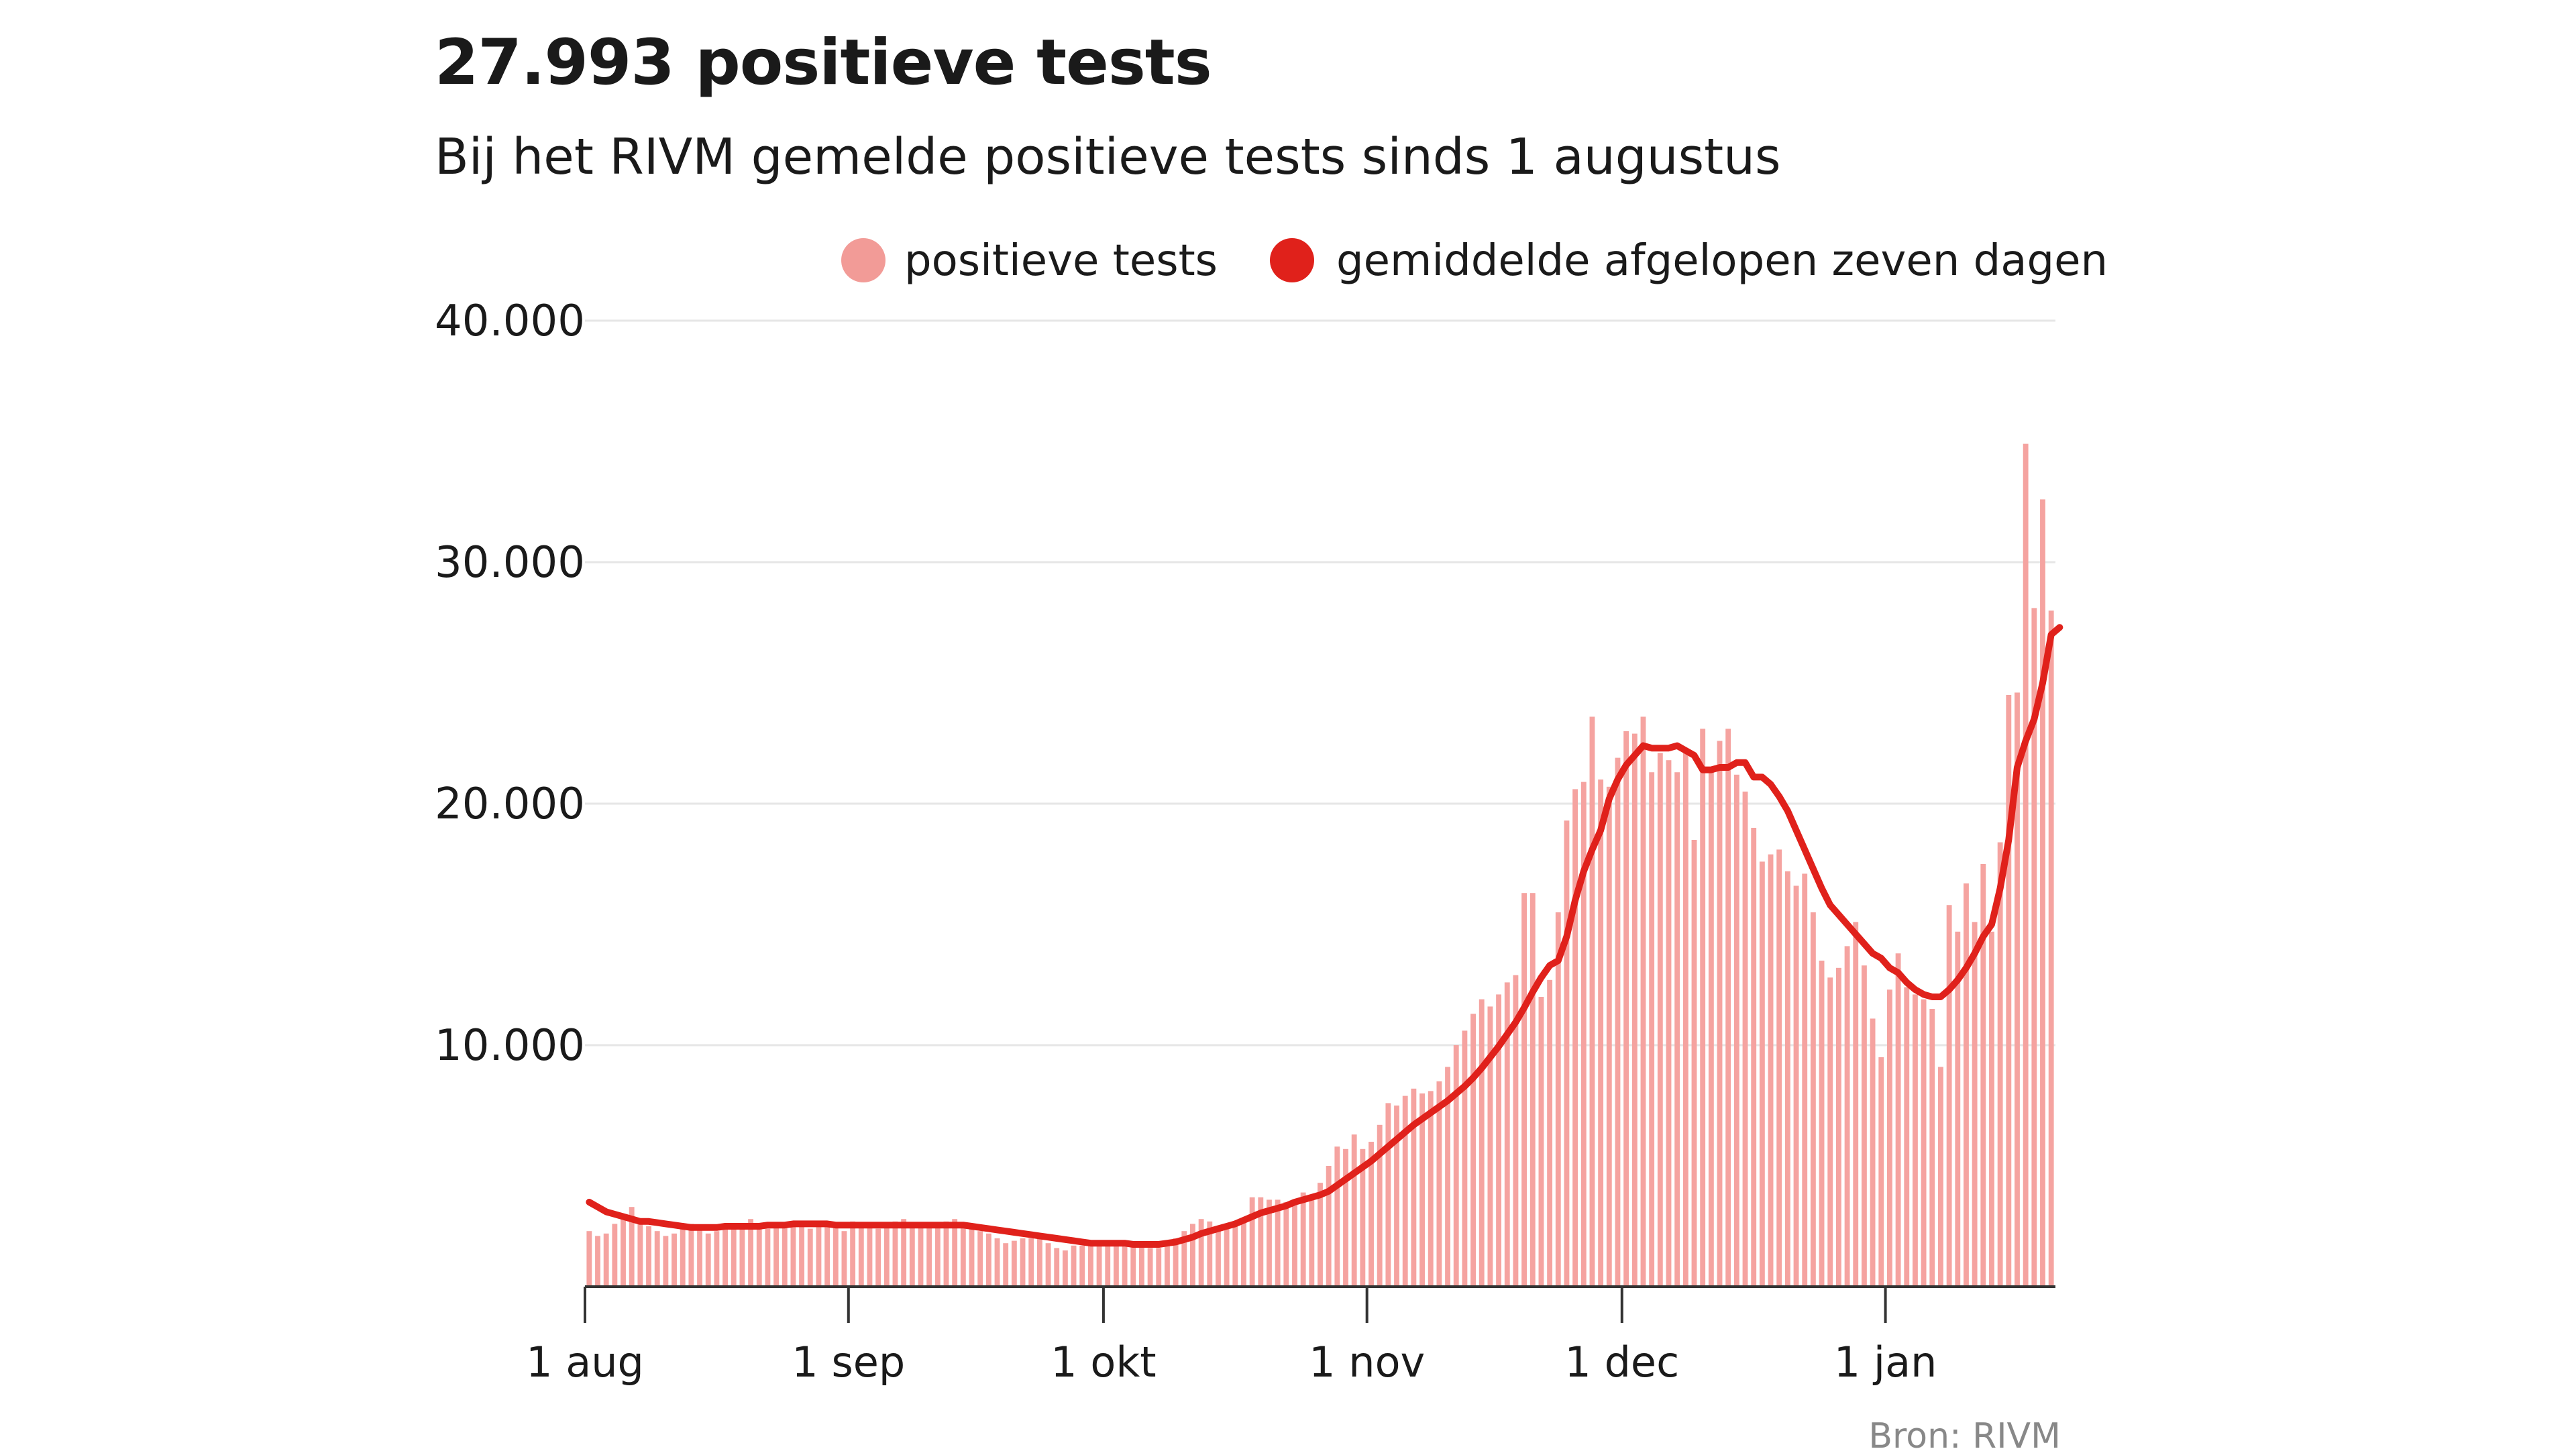  I want to click on x-tick-label: 1 jan, so click(1885, 1362).